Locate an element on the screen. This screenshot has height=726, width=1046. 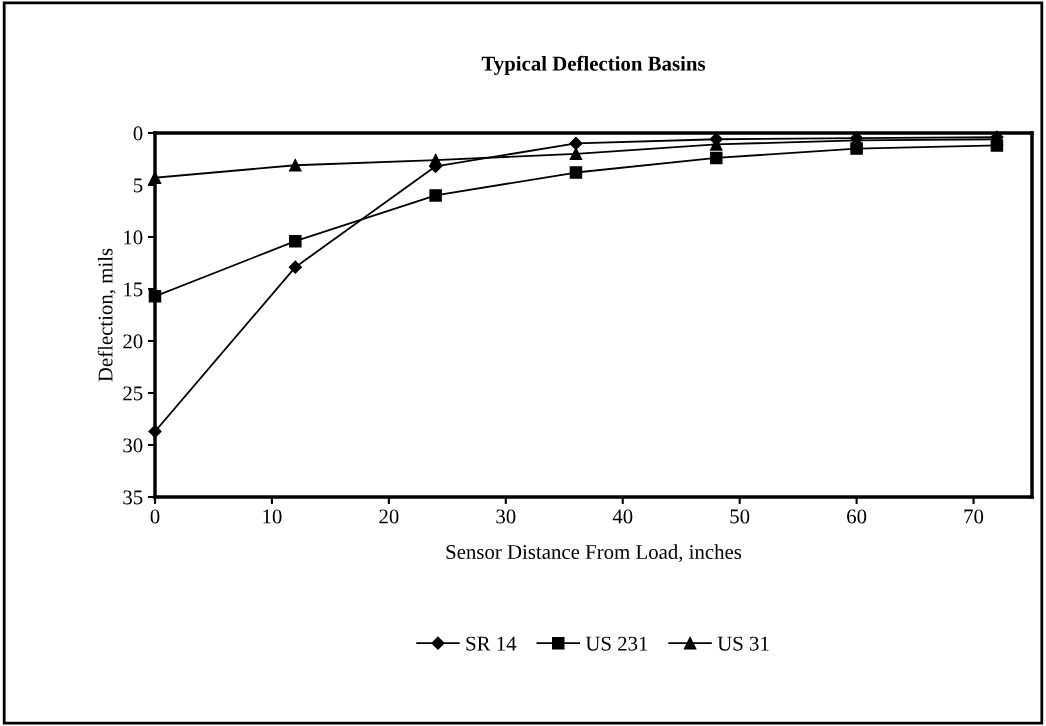
x-tick-label: 0 is located at coordinates (155, 516).